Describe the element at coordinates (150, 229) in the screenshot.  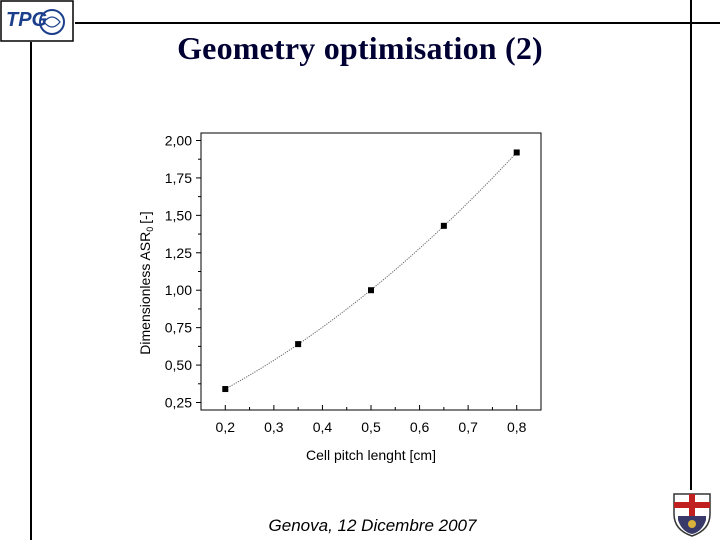
I see `y-axis-label-subscript: 0` at that location.